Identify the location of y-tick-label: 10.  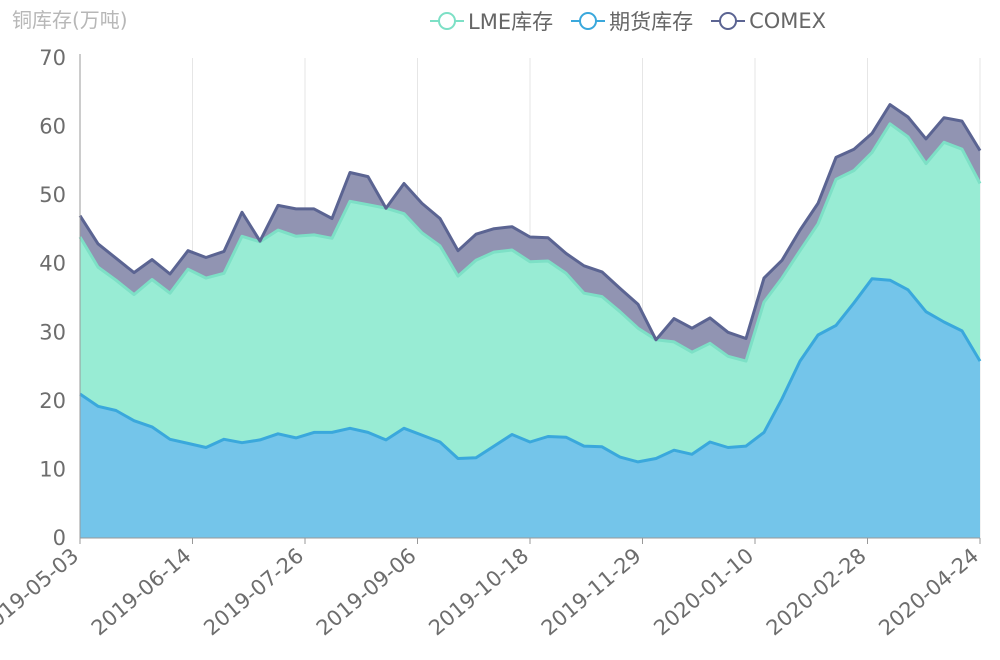
(52, 469).